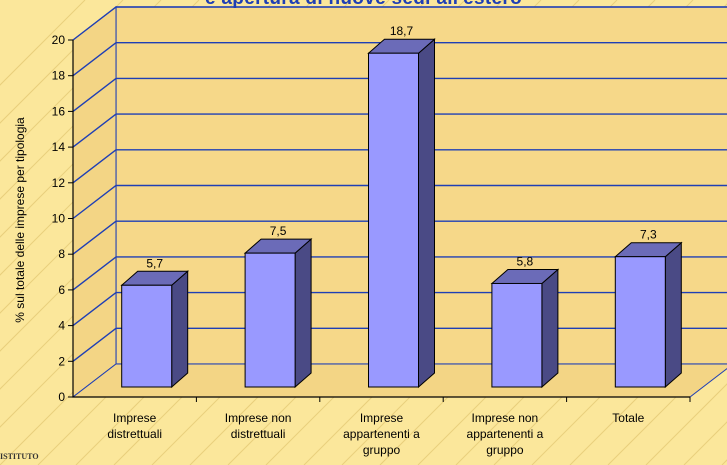  Describe the element at coordinates (381, 434) in the screenshot. I see `x-tick-label: Imprese appartenenti a gruppo` at that location.